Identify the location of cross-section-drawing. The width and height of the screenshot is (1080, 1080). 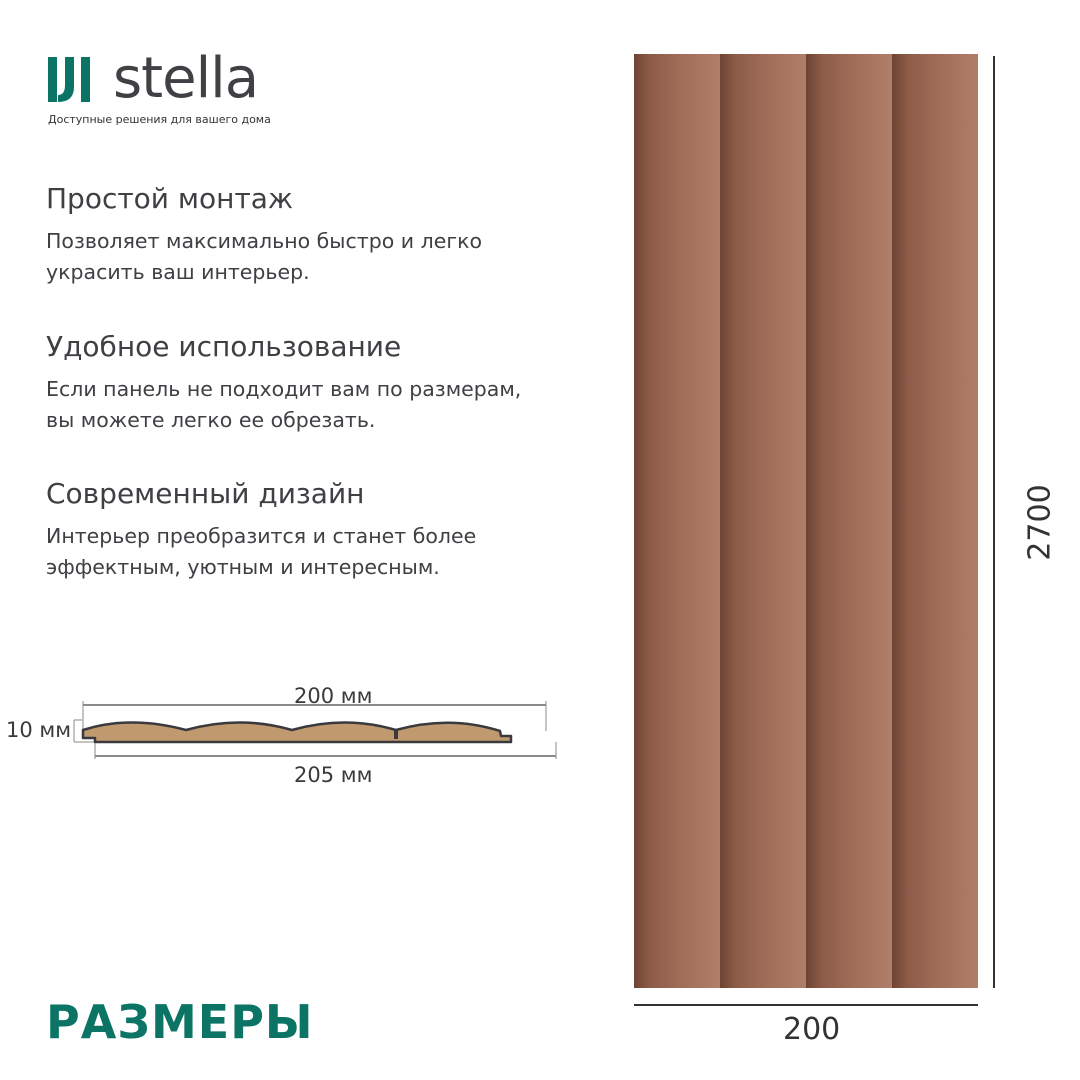
(315, 730).